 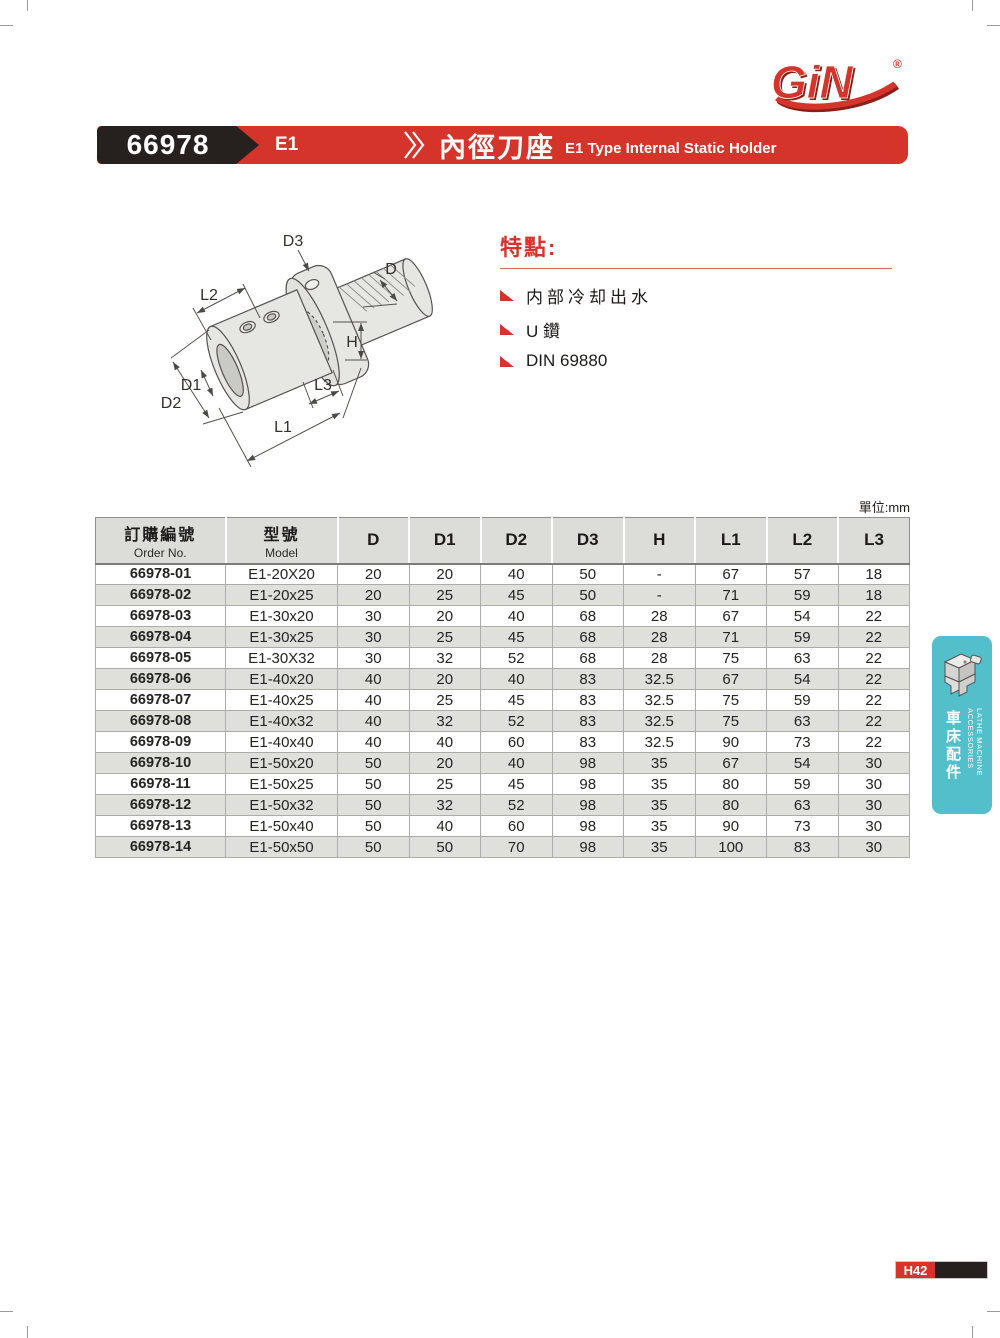 What do you see at coordinates (814, 84) in the screenshot?
I see `svg-text: GiN` at bounding box center [814, 84].